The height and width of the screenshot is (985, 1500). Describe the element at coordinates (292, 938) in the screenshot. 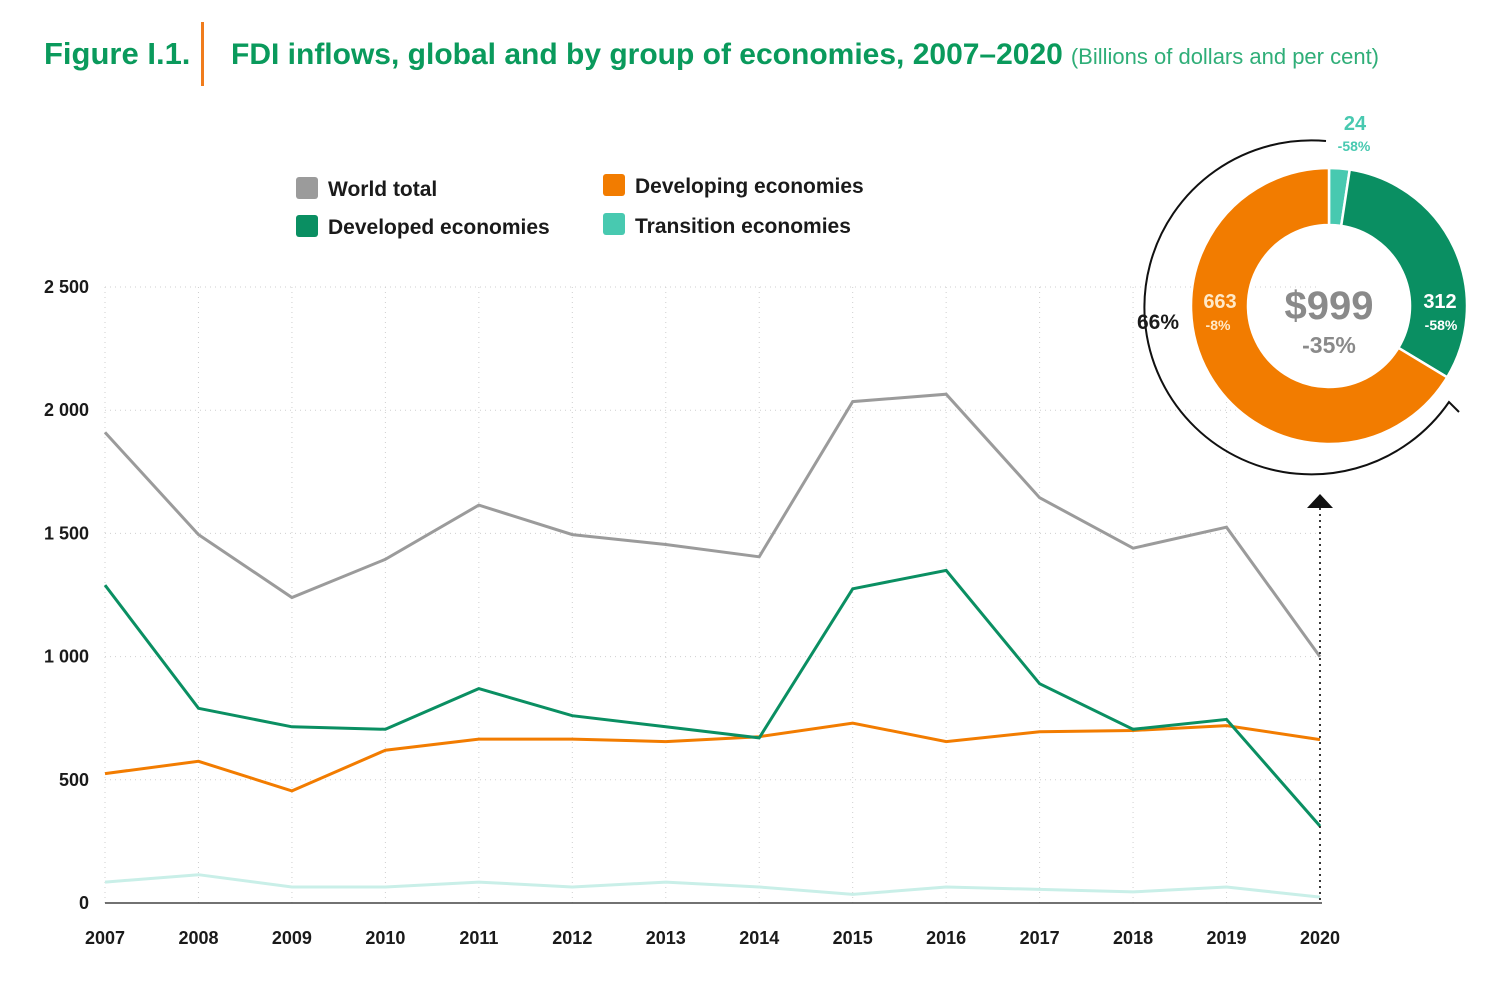

I see `x-tick-label: 2009` at that location.